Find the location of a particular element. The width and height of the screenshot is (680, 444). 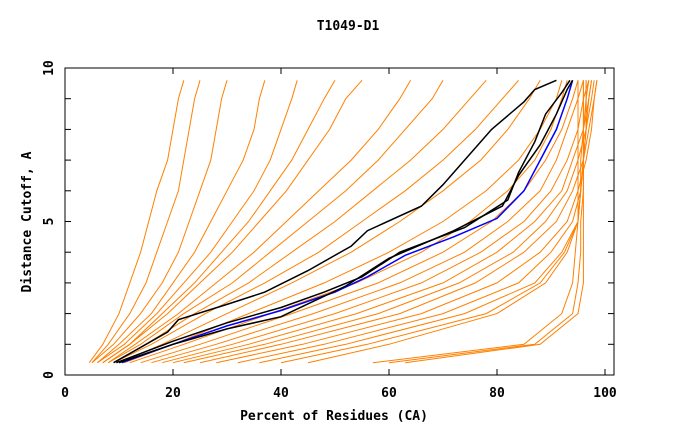

y-axis-label: Distance Cutoff, A is located at coordinates (27, 221).